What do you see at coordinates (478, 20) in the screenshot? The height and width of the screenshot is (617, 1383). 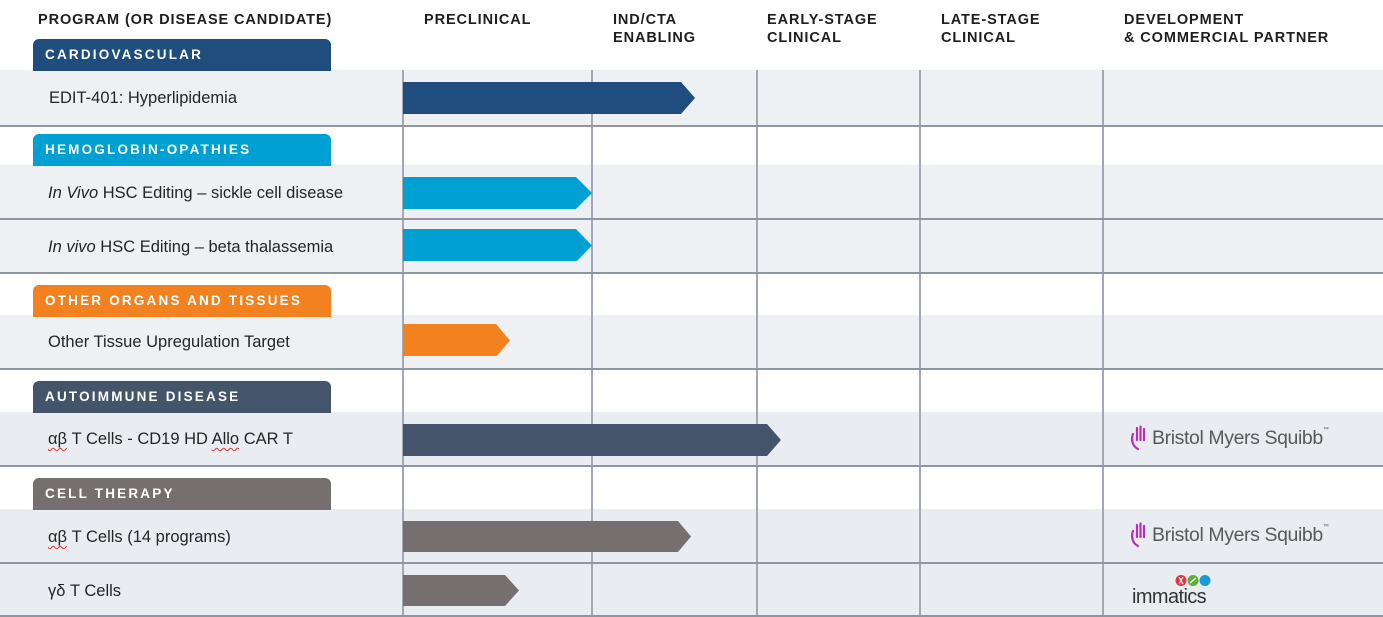 I see `header-preclinical: PRECLINICAL` at bounding box center [478, 20].